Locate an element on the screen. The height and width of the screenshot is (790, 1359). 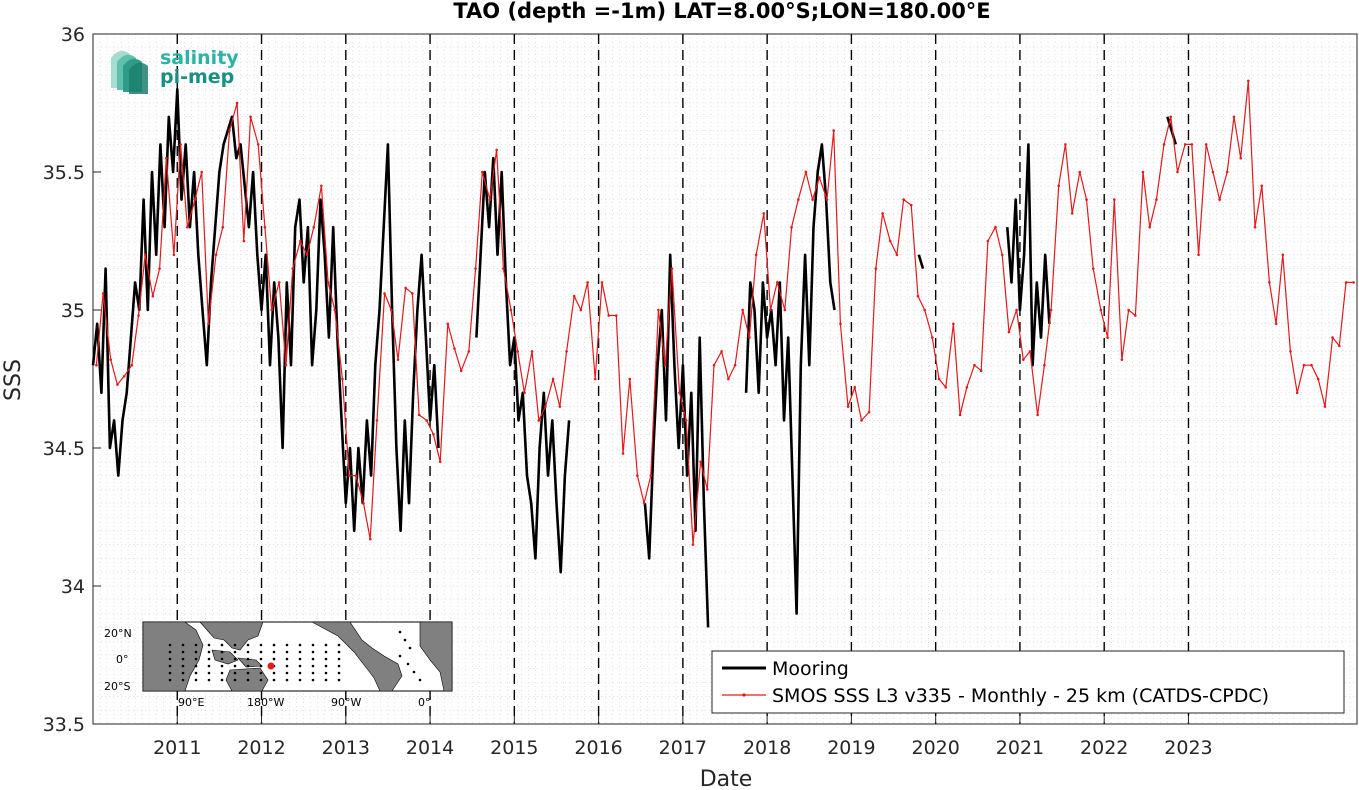
x-tick-label: 2016 is located at coordinates (598, 748).